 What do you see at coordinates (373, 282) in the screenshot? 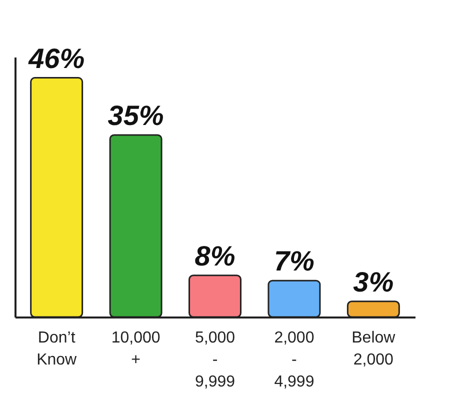
I see `data-label: 3%` at bounding box center [373, 282].